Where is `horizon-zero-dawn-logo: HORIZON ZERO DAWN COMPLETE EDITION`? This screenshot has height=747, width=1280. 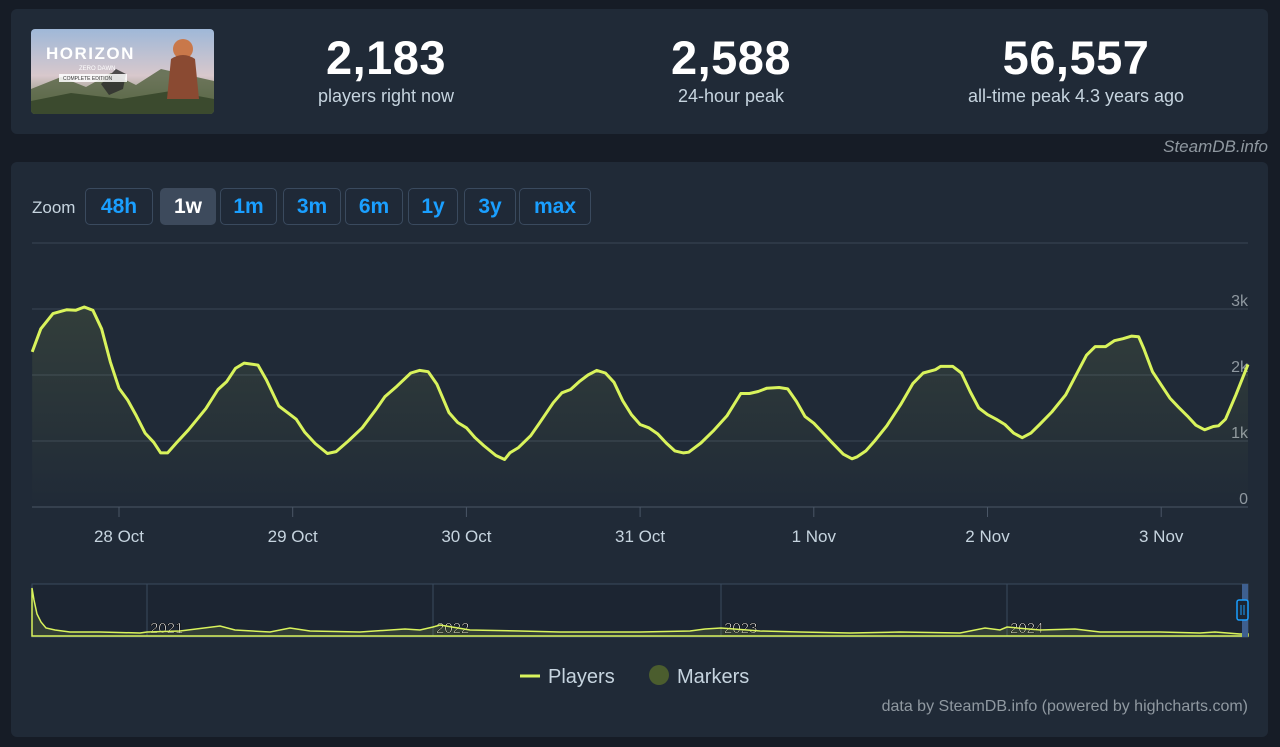 horizon-zero-dawn-logo: HORIZON ZERO DAWN COMPLETE EDITION is located at coordinates (122, 71).